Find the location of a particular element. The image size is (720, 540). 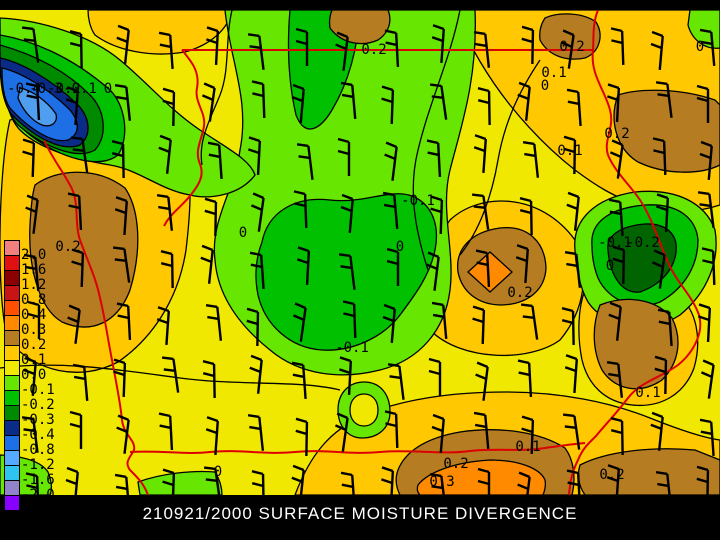

colorbar-tick: -0.8 is located at coordinates (38, 450).